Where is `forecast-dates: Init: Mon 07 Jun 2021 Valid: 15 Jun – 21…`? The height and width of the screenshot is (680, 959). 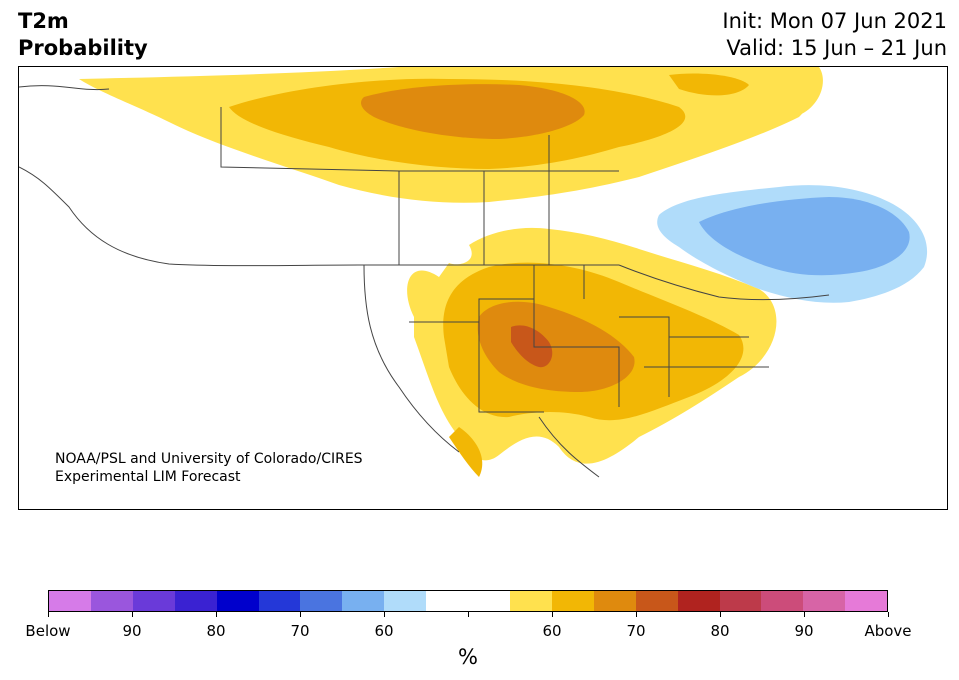 forecast-dates: Init: Mon 07 Jun 2021 Valid: 15 Jun – 21… is located at coordinates (834, 35).